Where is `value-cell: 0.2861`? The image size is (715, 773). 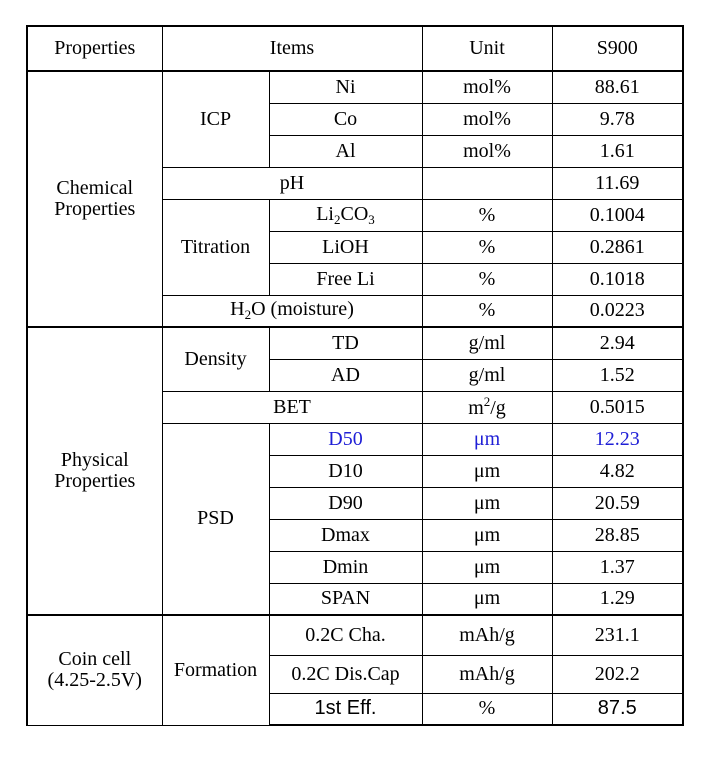
value-cell: 0.2861 is located at coordinates (617, 247).